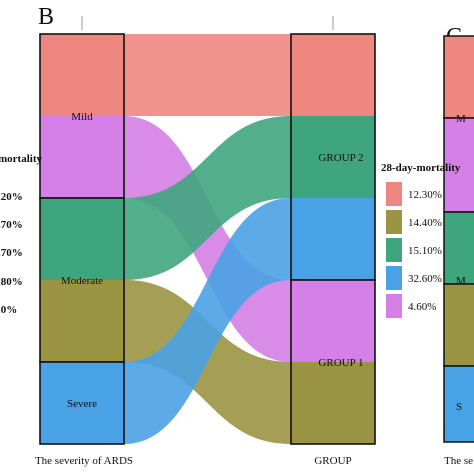 This screenshot has width=474, height=474. What do you see at coordinates (425, 195) in the screenshot?
I see `legend-entry: 12.30%` at bounding box center [425, 195].